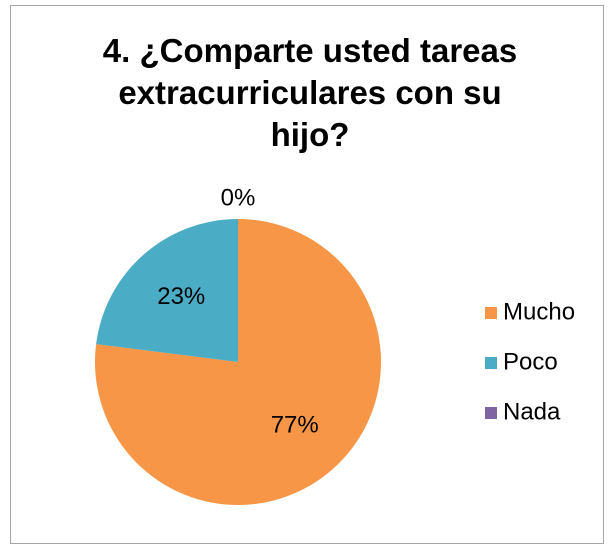  I want to click on data-label: 23%, so click(181, 296).